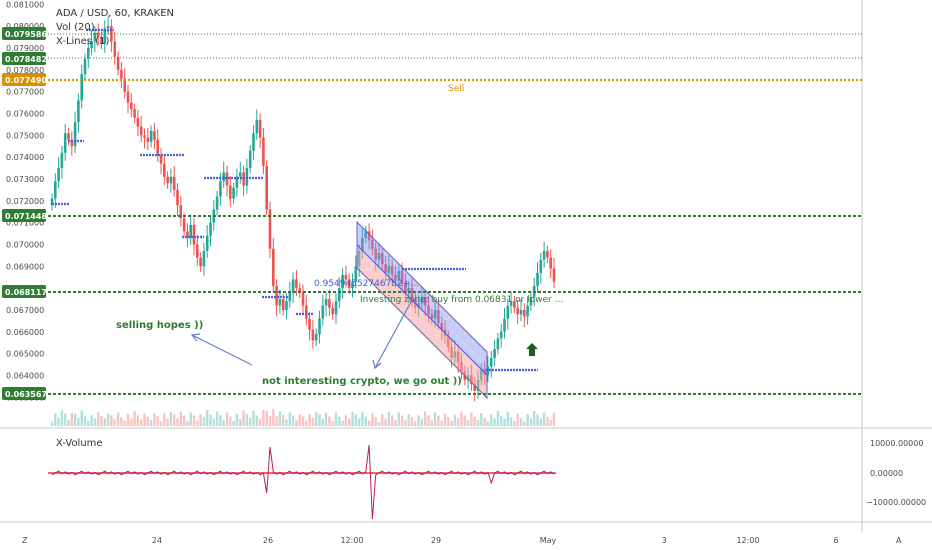 This screenshot has width=932, height=550. I want to click on level-tag-0-077490: 0.077490, so click(24, 79).